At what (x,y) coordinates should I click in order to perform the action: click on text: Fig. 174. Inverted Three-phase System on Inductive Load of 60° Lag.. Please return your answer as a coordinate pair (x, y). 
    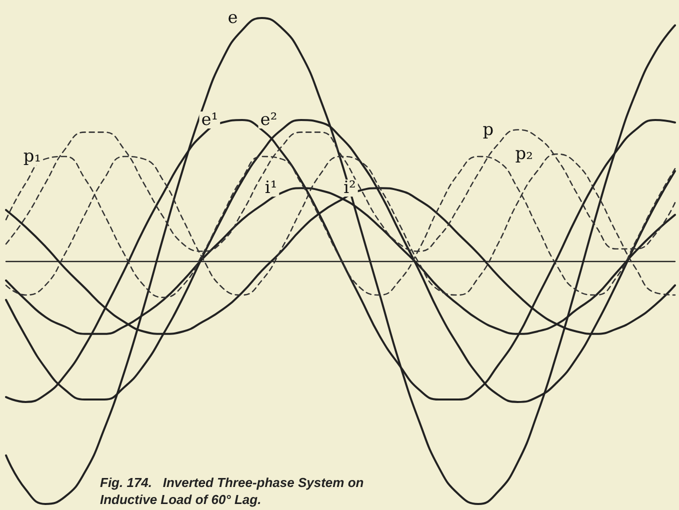
    Looking at the image, I should click on (234, 491).